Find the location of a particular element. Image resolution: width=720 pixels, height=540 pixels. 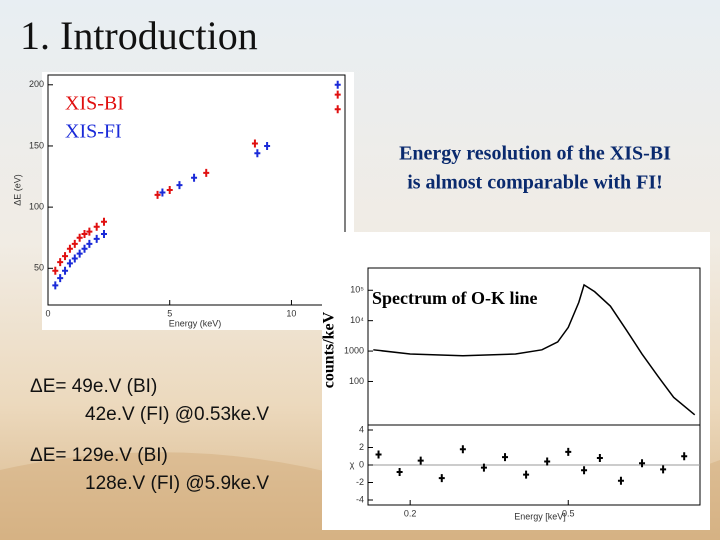

result-text: 42e.V (FI) @0.53ke.V is located at coordinates (177, 414).